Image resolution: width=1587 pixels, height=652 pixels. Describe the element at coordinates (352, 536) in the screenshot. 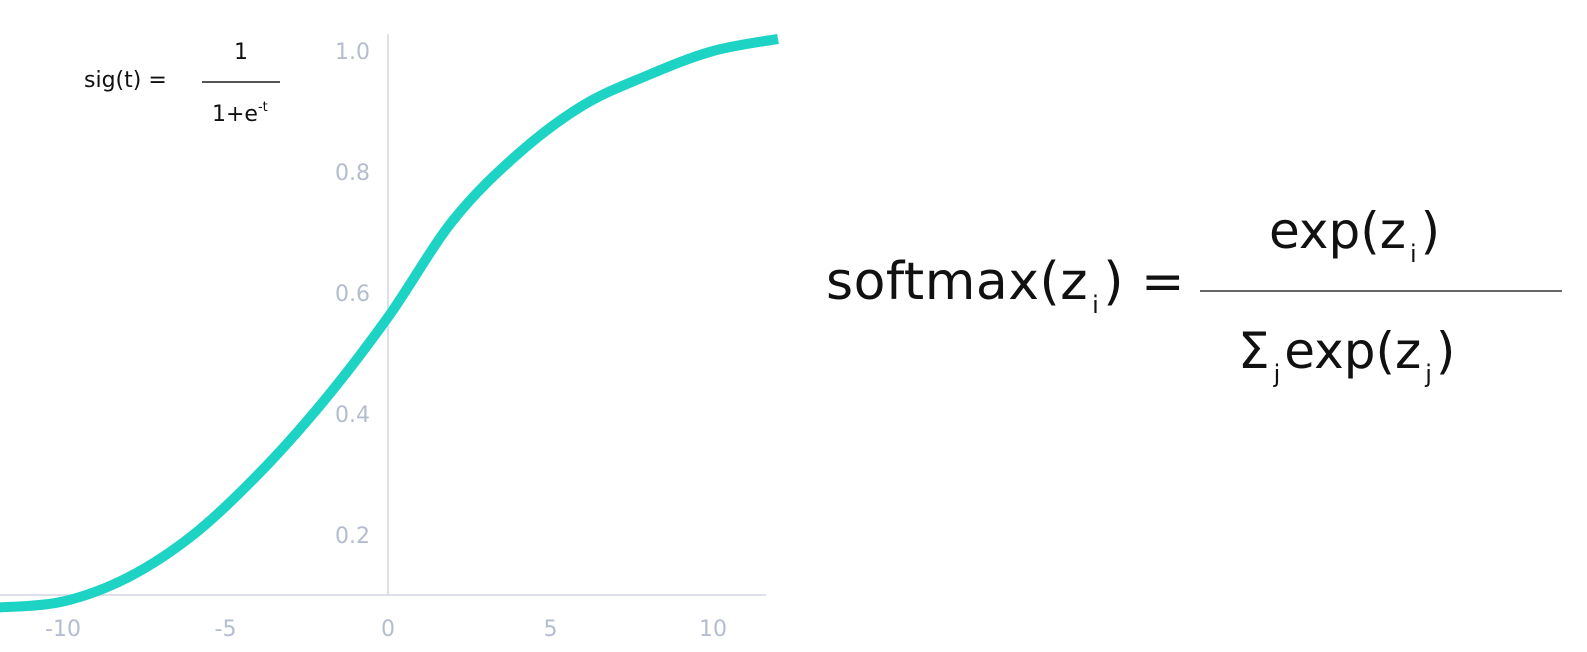

I see `y-tick-label: 0.2` at that location.